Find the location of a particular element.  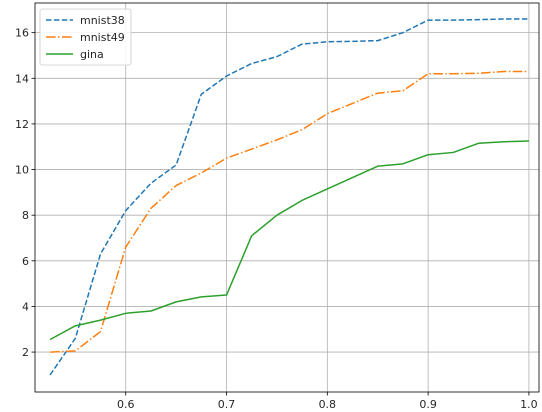

y-tick-label: 8 is located at coordinates (25, 215).